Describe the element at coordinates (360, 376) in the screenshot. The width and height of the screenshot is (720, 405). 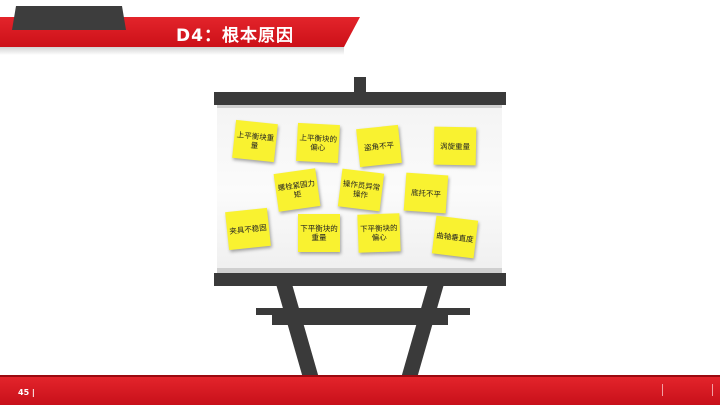
I see `footer-divider` at that location.